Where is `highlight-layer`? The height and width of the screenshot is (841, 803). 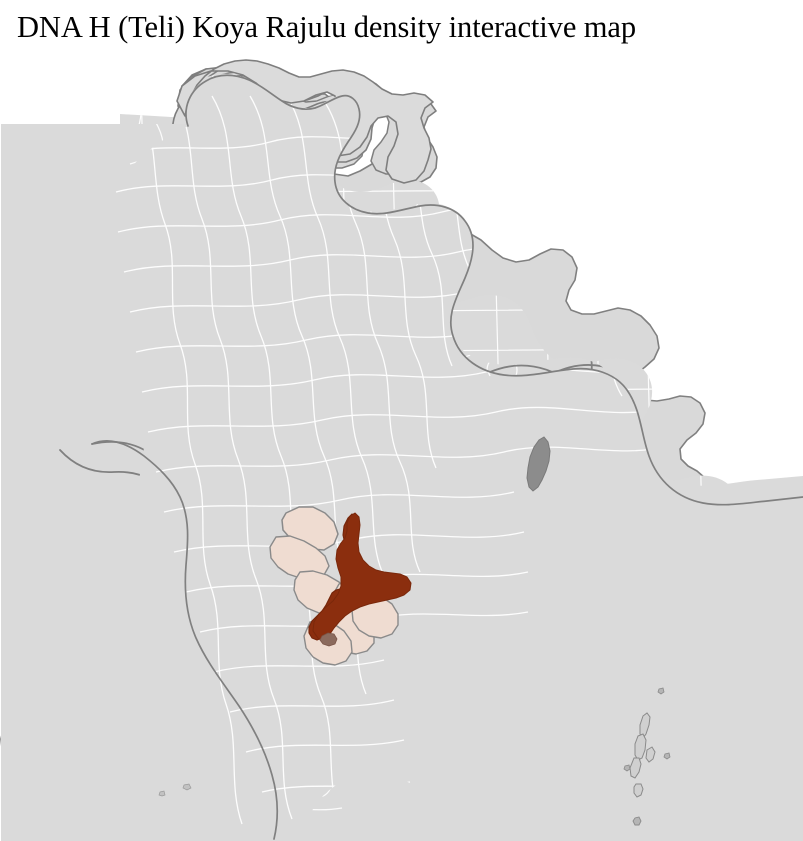
highlight-layer is located at coordinates (340, 586).